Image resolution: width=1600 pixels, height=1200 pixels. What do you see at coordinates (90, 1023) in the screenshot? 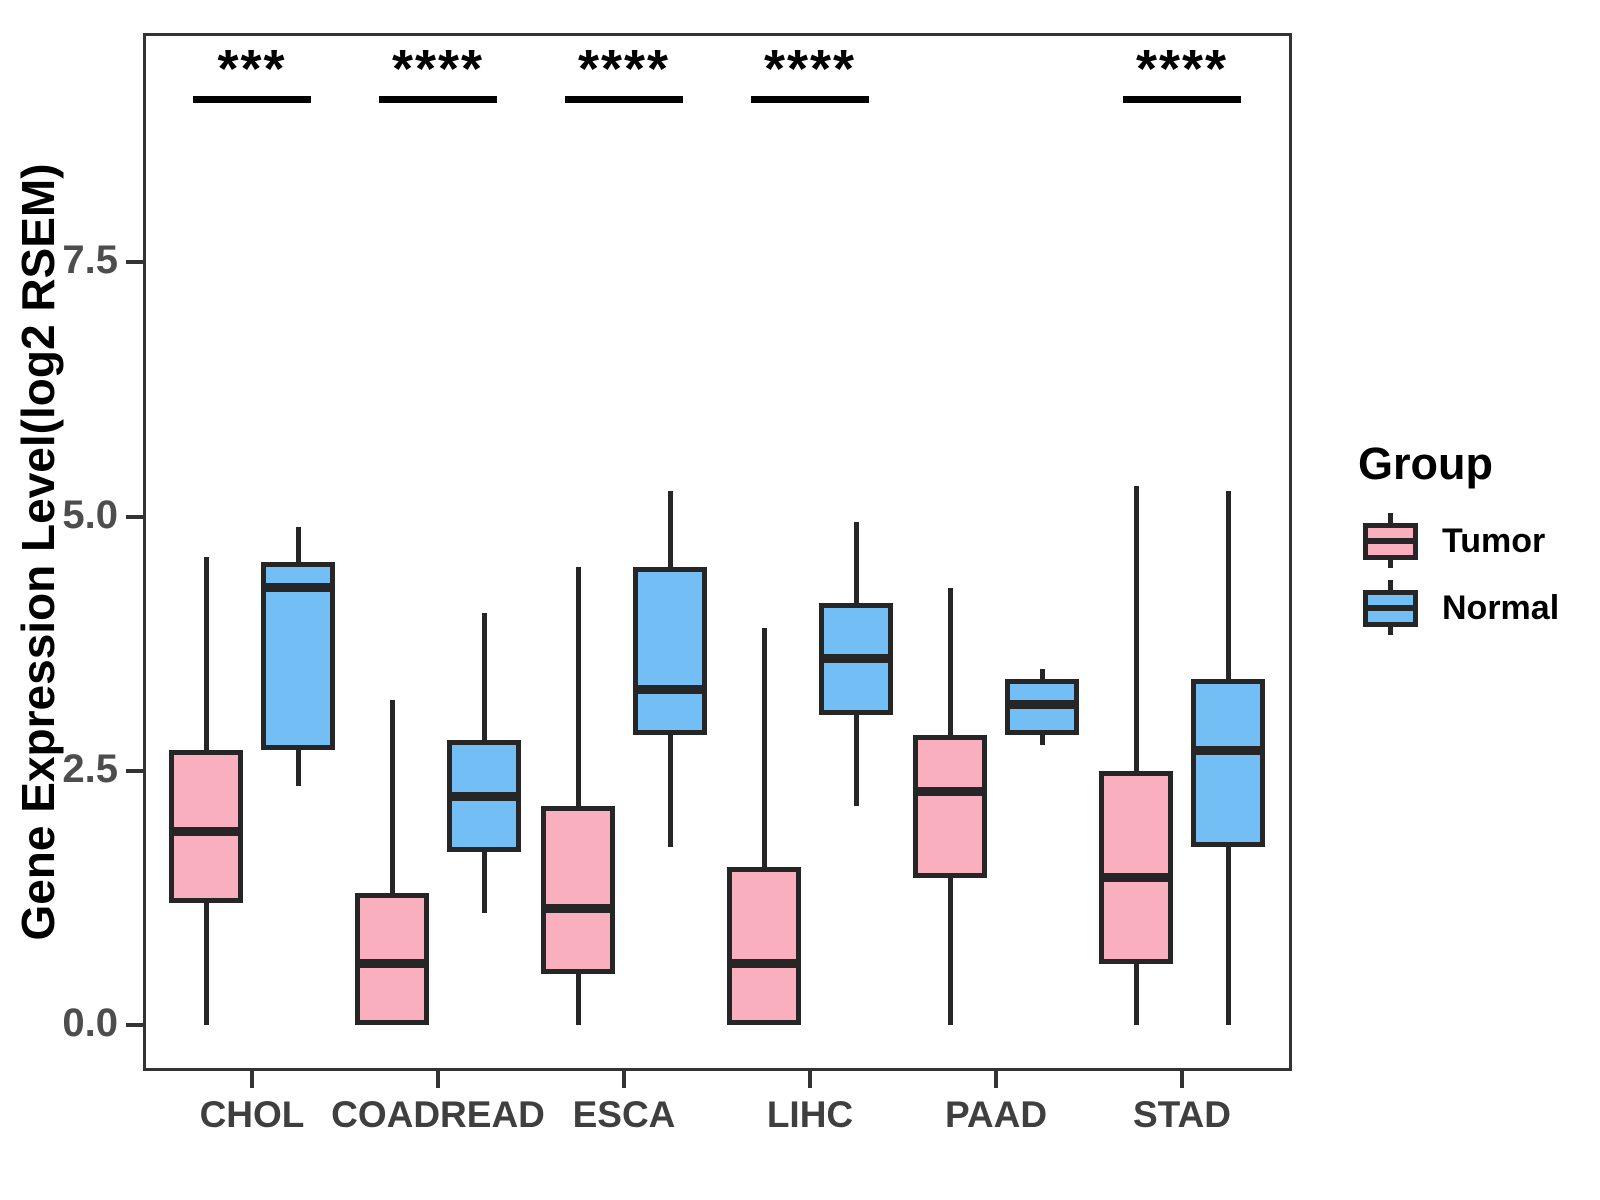
I see `y-tick-label: 0.0` at bounding box center [90, 1023].